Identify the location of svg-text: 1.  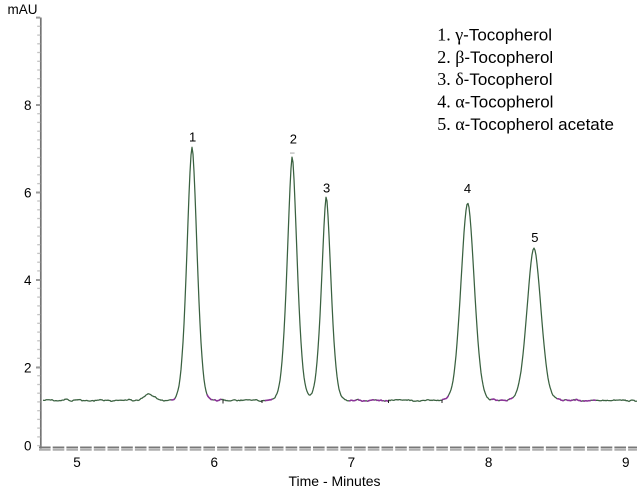
(192, 137).